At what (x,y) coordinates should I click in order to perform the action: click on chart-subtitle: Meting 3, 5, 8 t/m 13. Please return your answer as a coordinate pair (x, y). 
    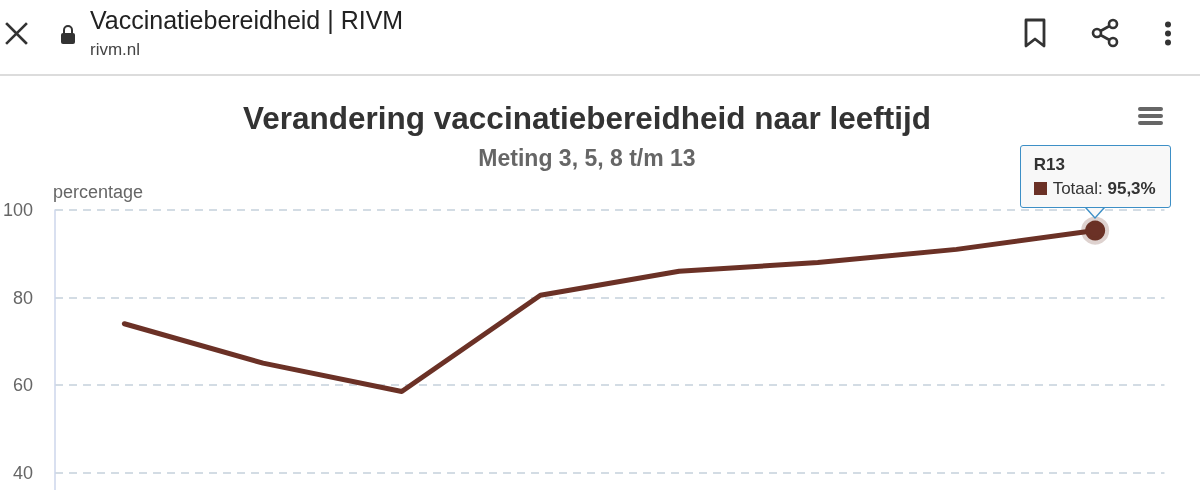
    Looking at the image, I should click on (587, 157).